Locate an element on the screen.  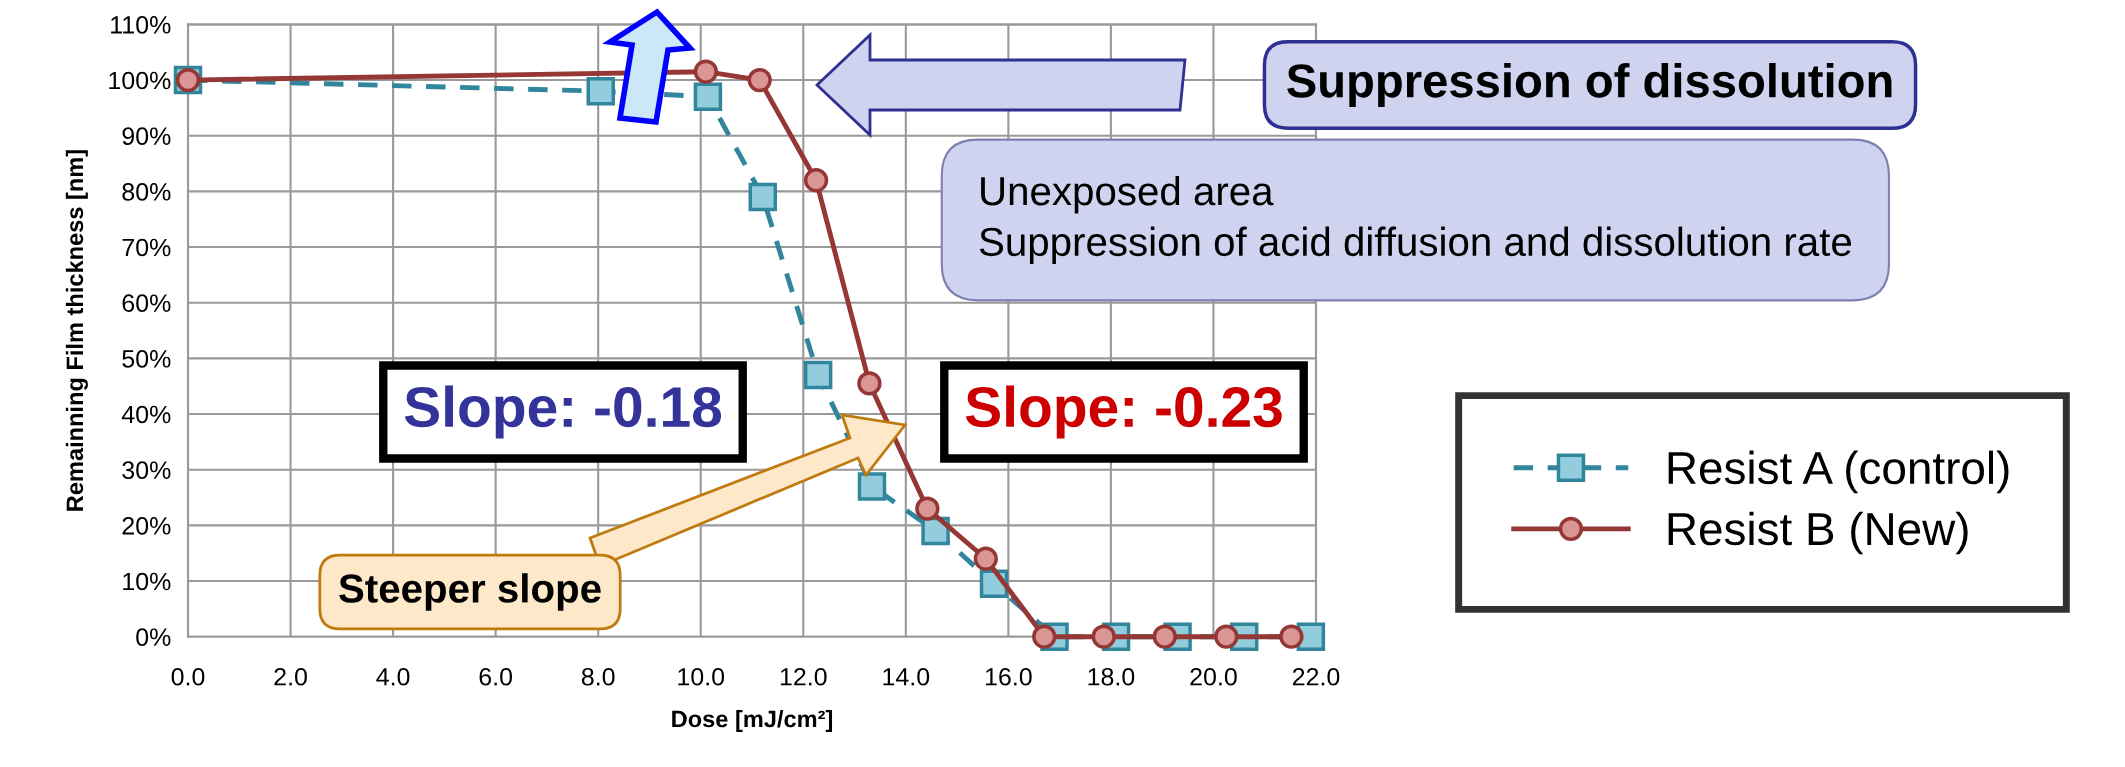
annotation: Unexposed area Suppression of acid diffusion and dissolution rate is located at coordinates (1415, 220).